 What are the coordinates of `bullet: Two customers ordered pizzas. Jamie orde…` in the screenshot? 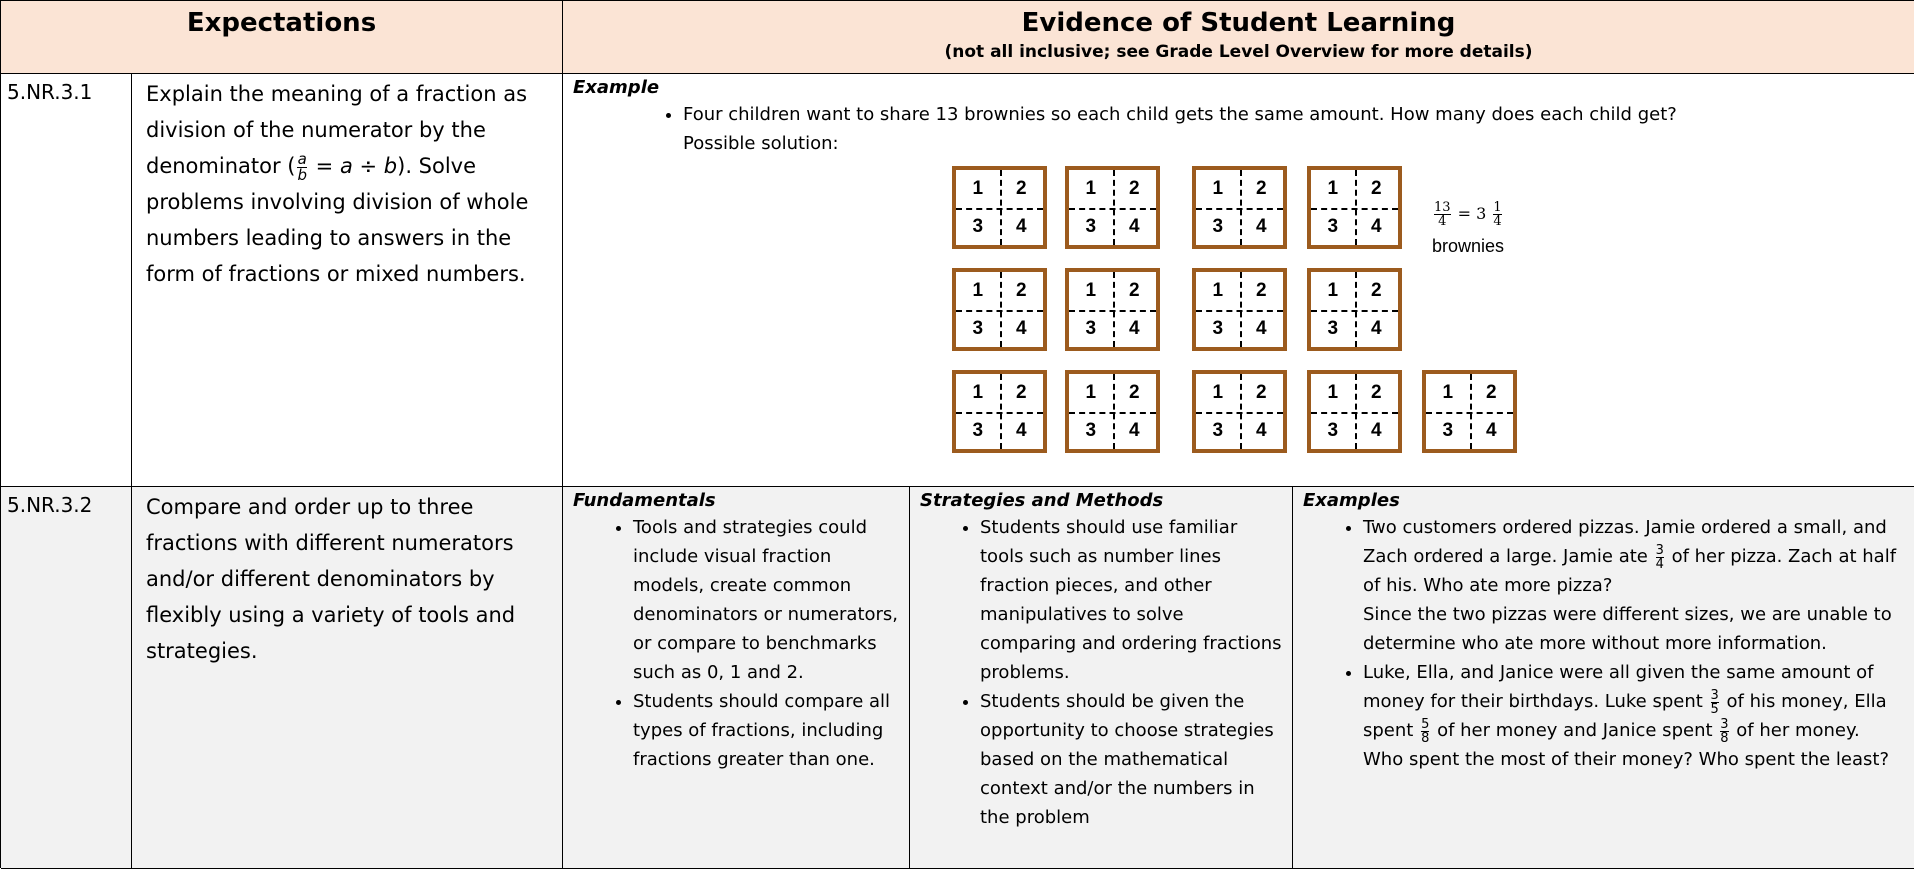 It's located at (1633, 585).